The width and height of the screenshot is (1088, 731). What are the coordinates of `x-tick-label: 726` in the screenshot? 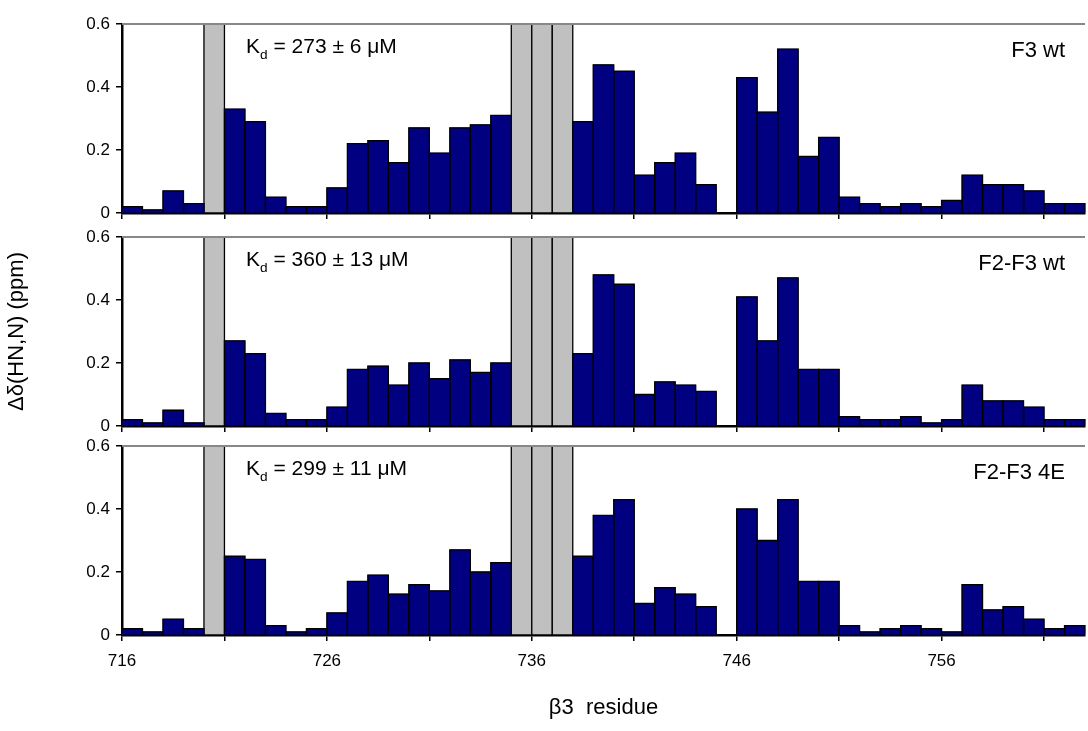 It's located at (327, 660).